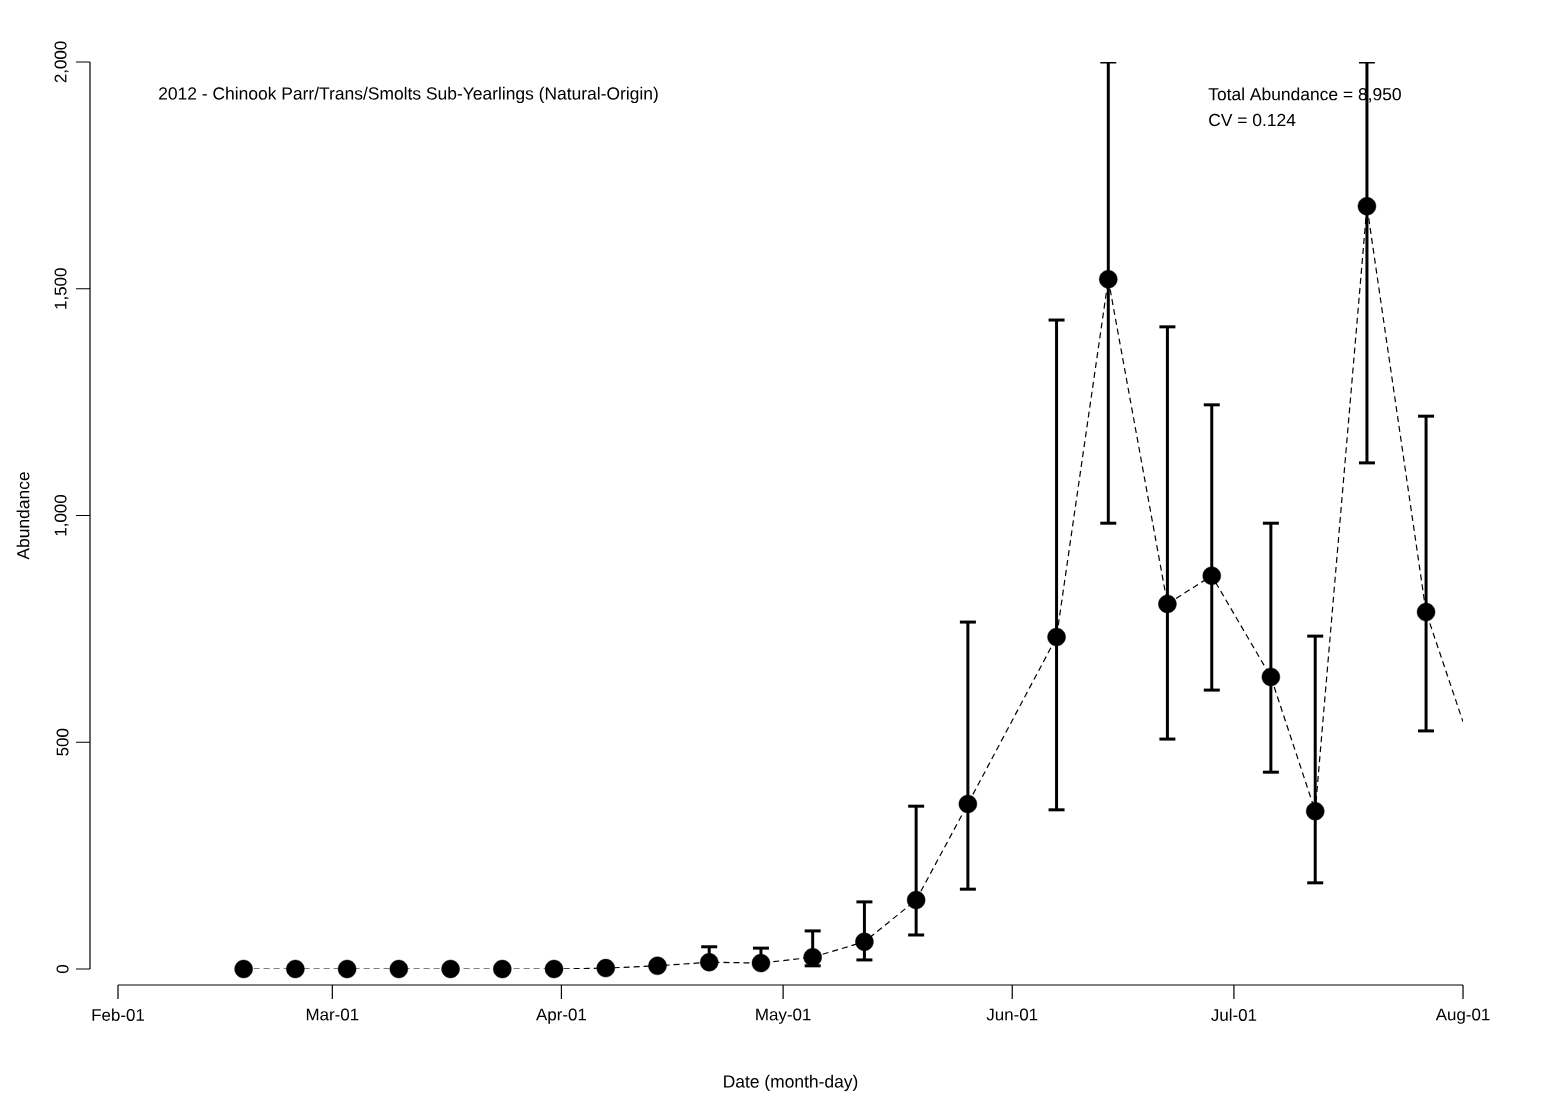 This screenshot has height=1098, width=1541. Describe the element at coordinates (1462, 1016) in the screenshot. I see `x-tick-label: Aug-01` at that location.